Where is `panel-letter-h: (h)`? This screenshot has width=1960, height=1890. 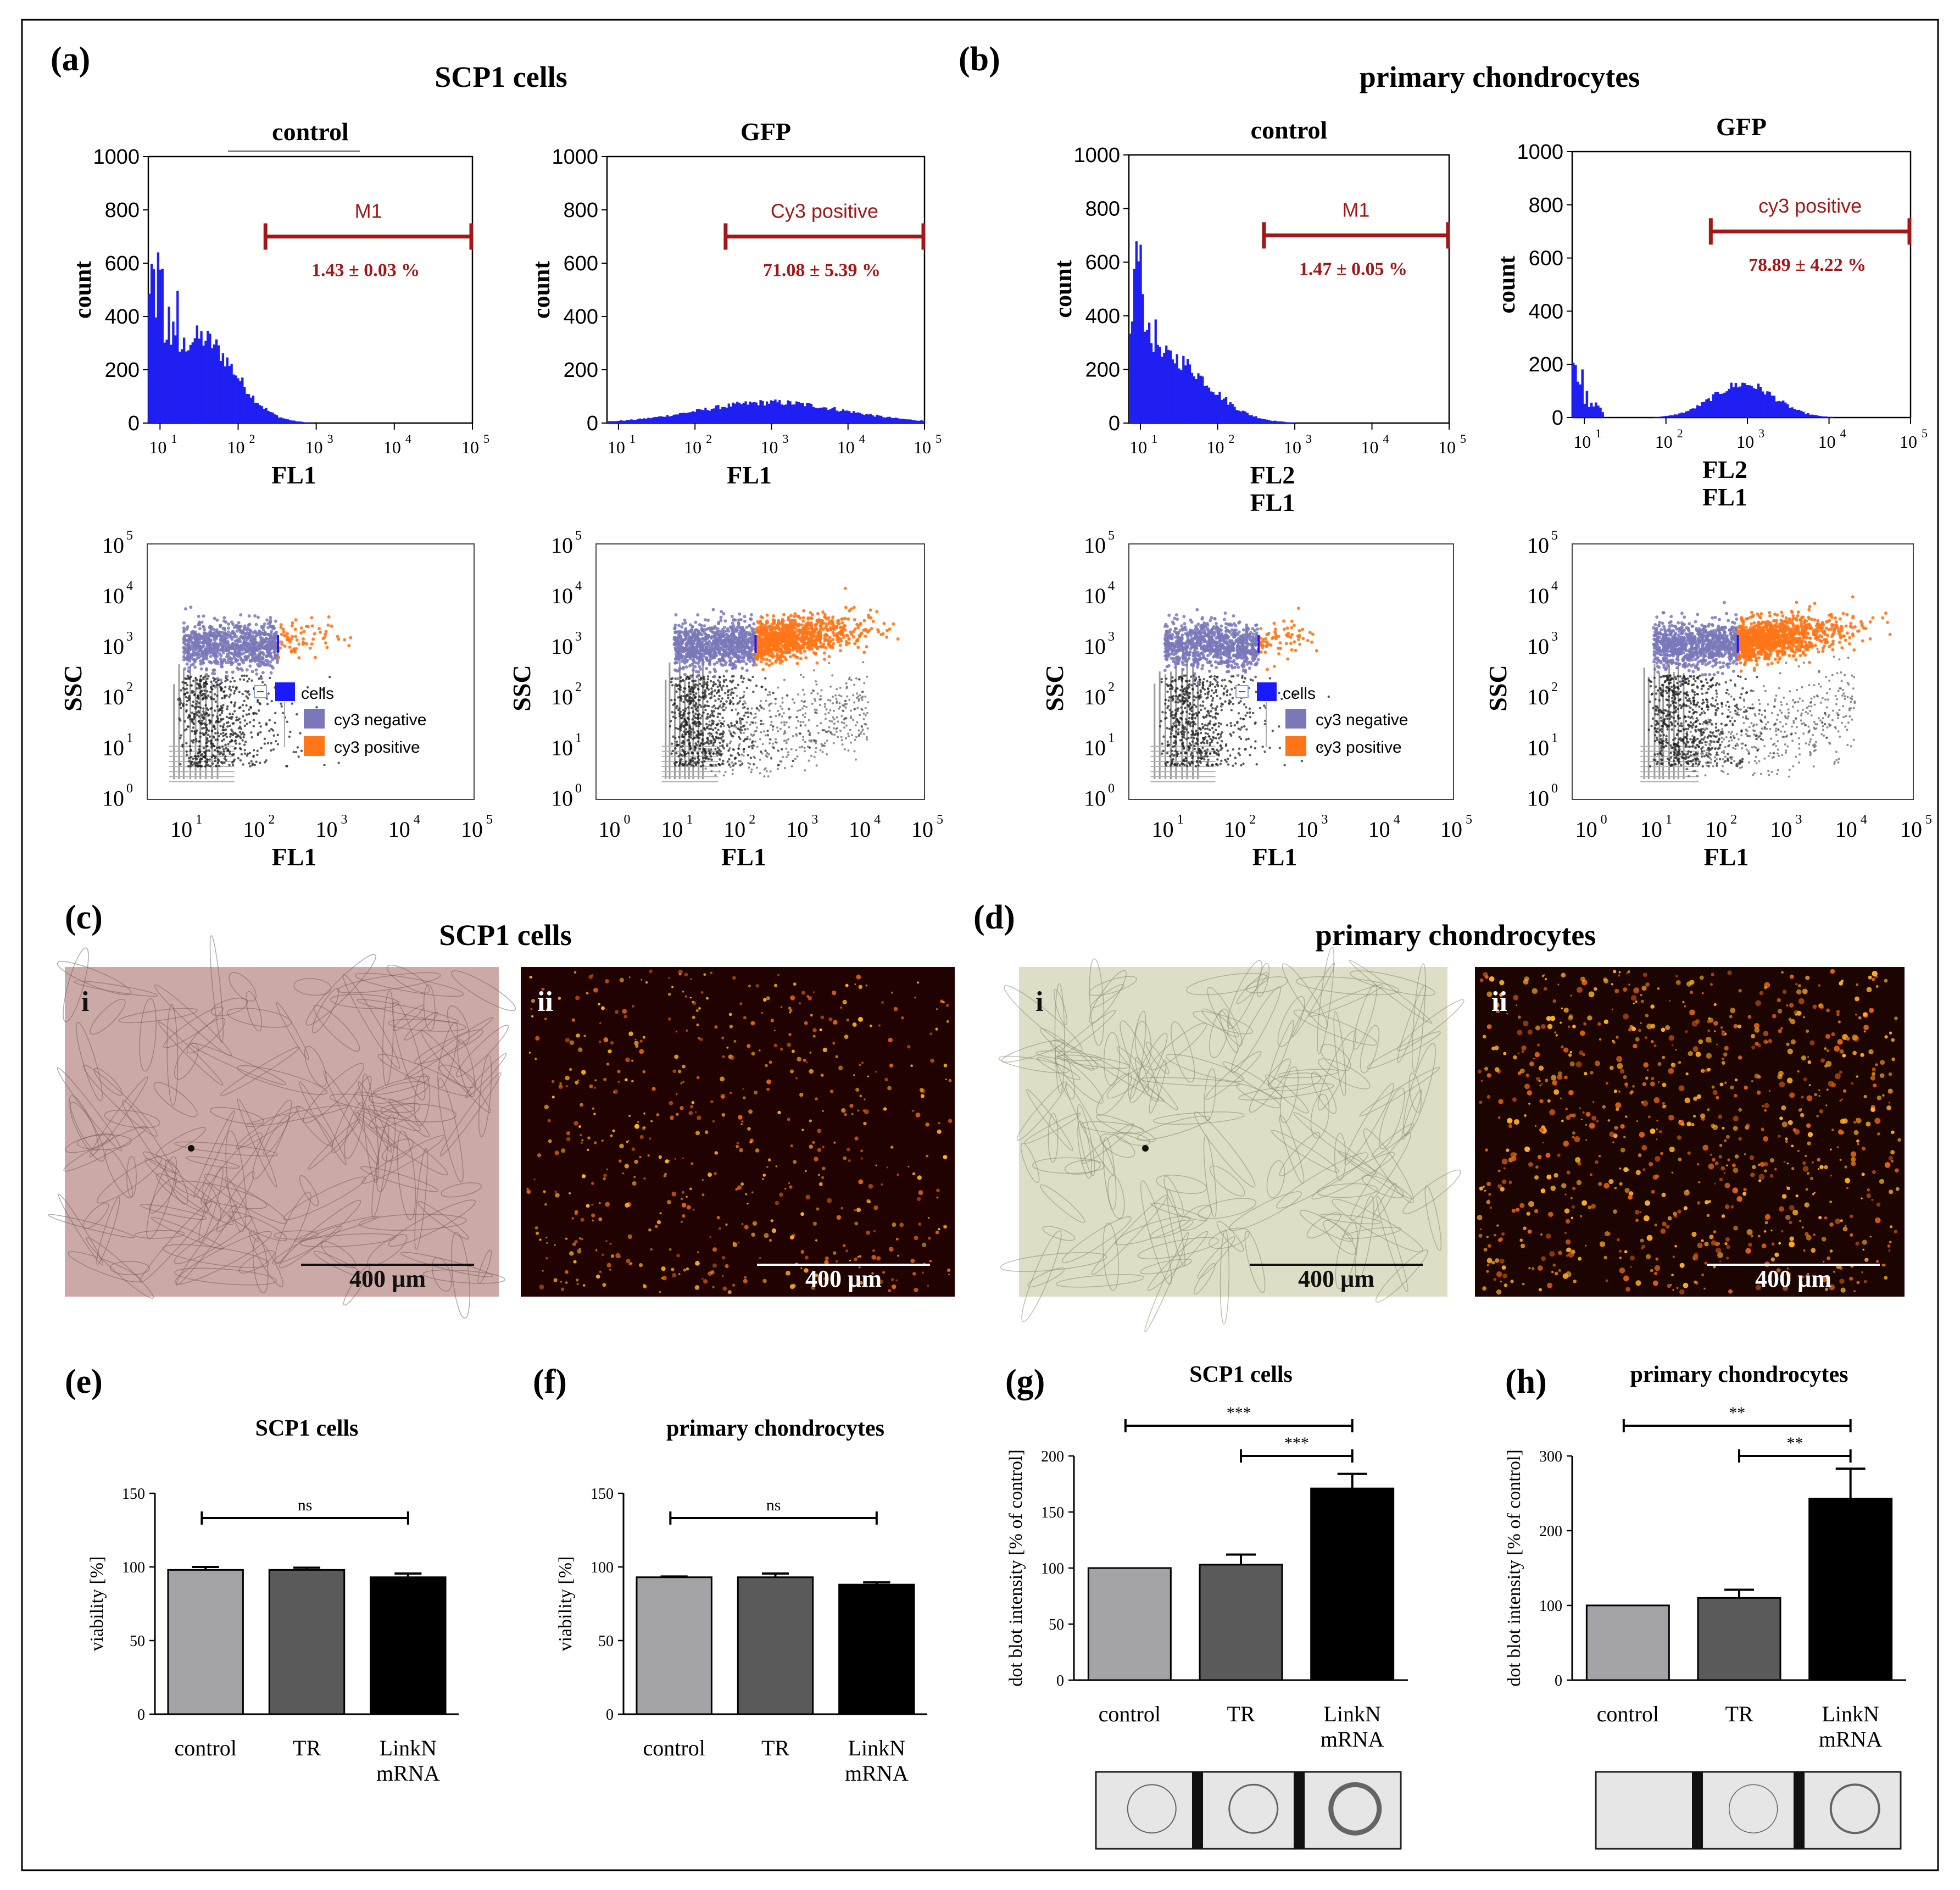 panel-letter-h: (h) is located at coordinates (1526, 1381).